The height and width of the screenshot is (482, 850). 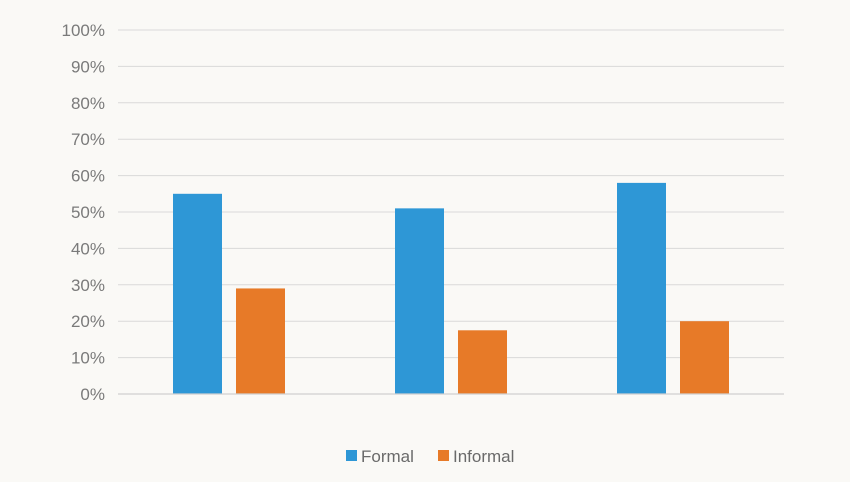 What do you see at coordinates (88, 212) in the screenshot?
I see `y-tick-label: 50%` at bounding box center [88, 212].